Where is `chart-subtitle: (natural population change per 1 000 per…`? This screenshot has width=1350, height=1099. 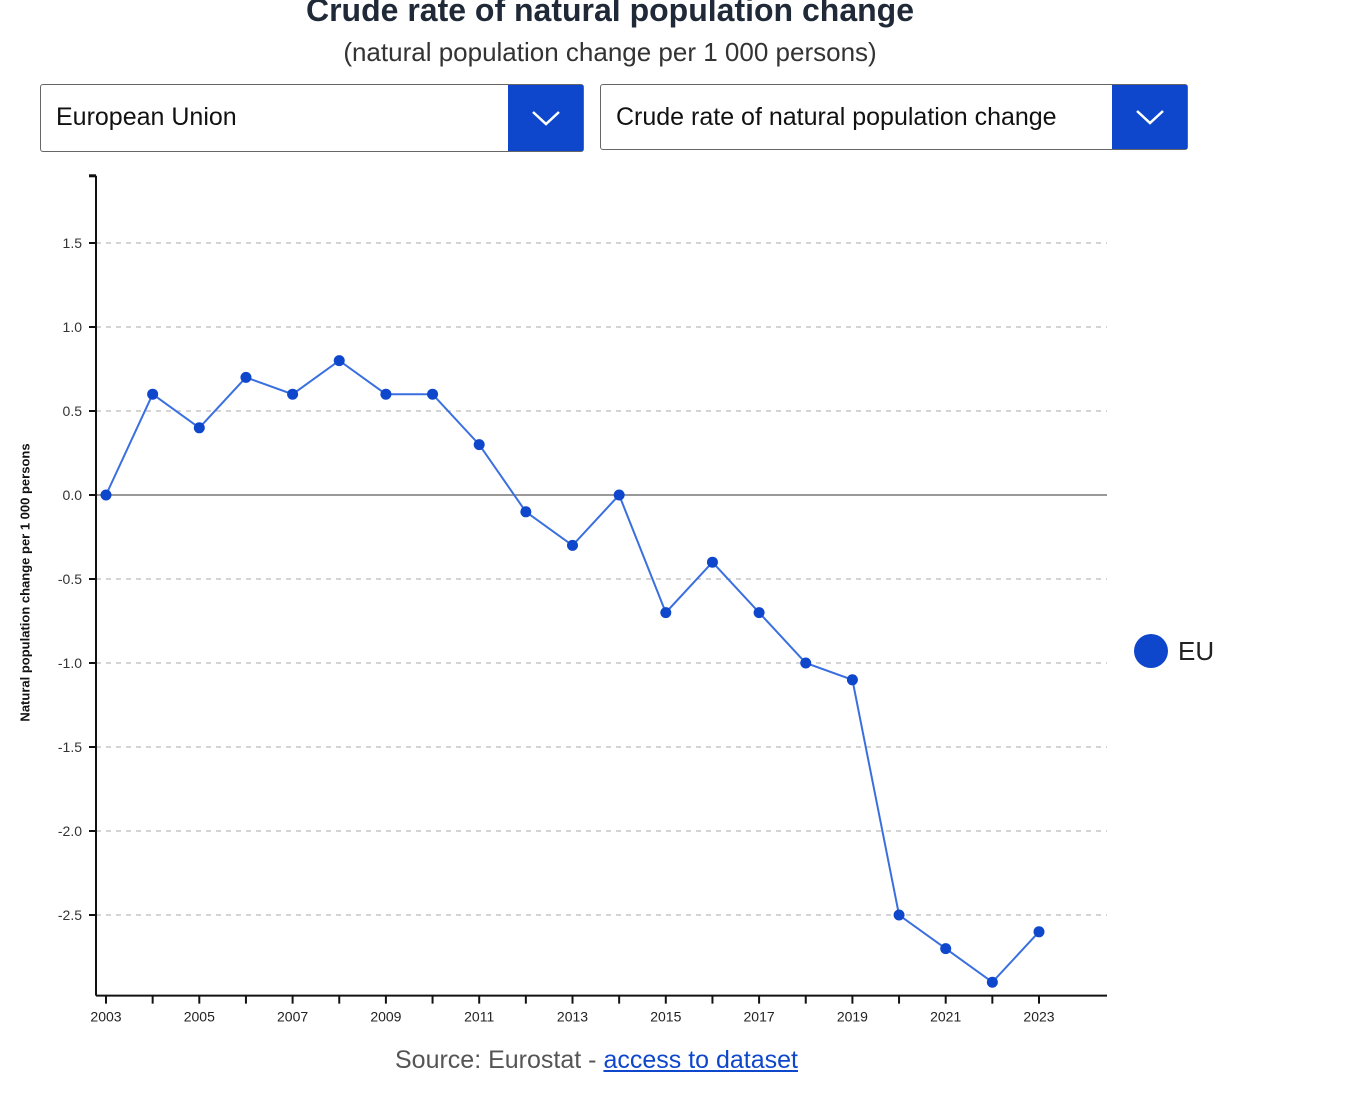
chart-subtitle: (natural population change per 1 000 per… is located at coordinates (610, 52).